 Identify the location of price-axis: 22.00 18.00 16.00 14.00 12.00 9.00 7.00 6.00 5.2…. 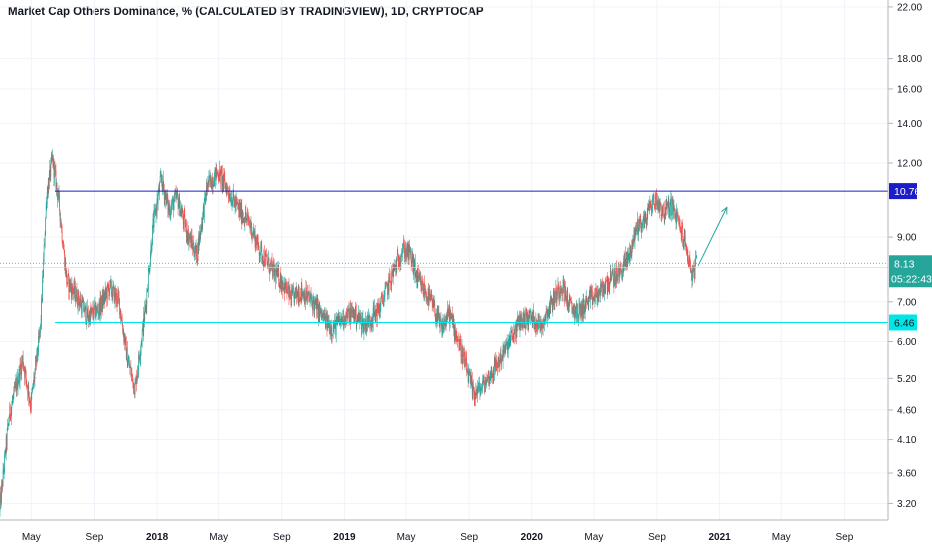
(905, 256).